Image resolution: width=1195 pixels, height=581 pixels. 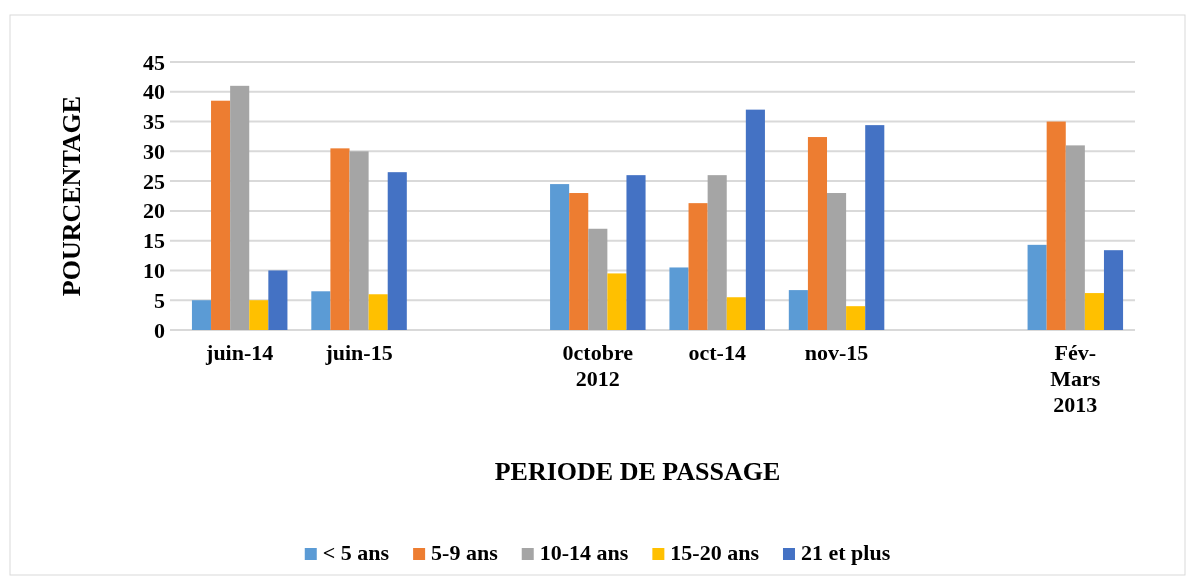 I want to click on x-tick-label: juin-14, so click(x=239, y=352).